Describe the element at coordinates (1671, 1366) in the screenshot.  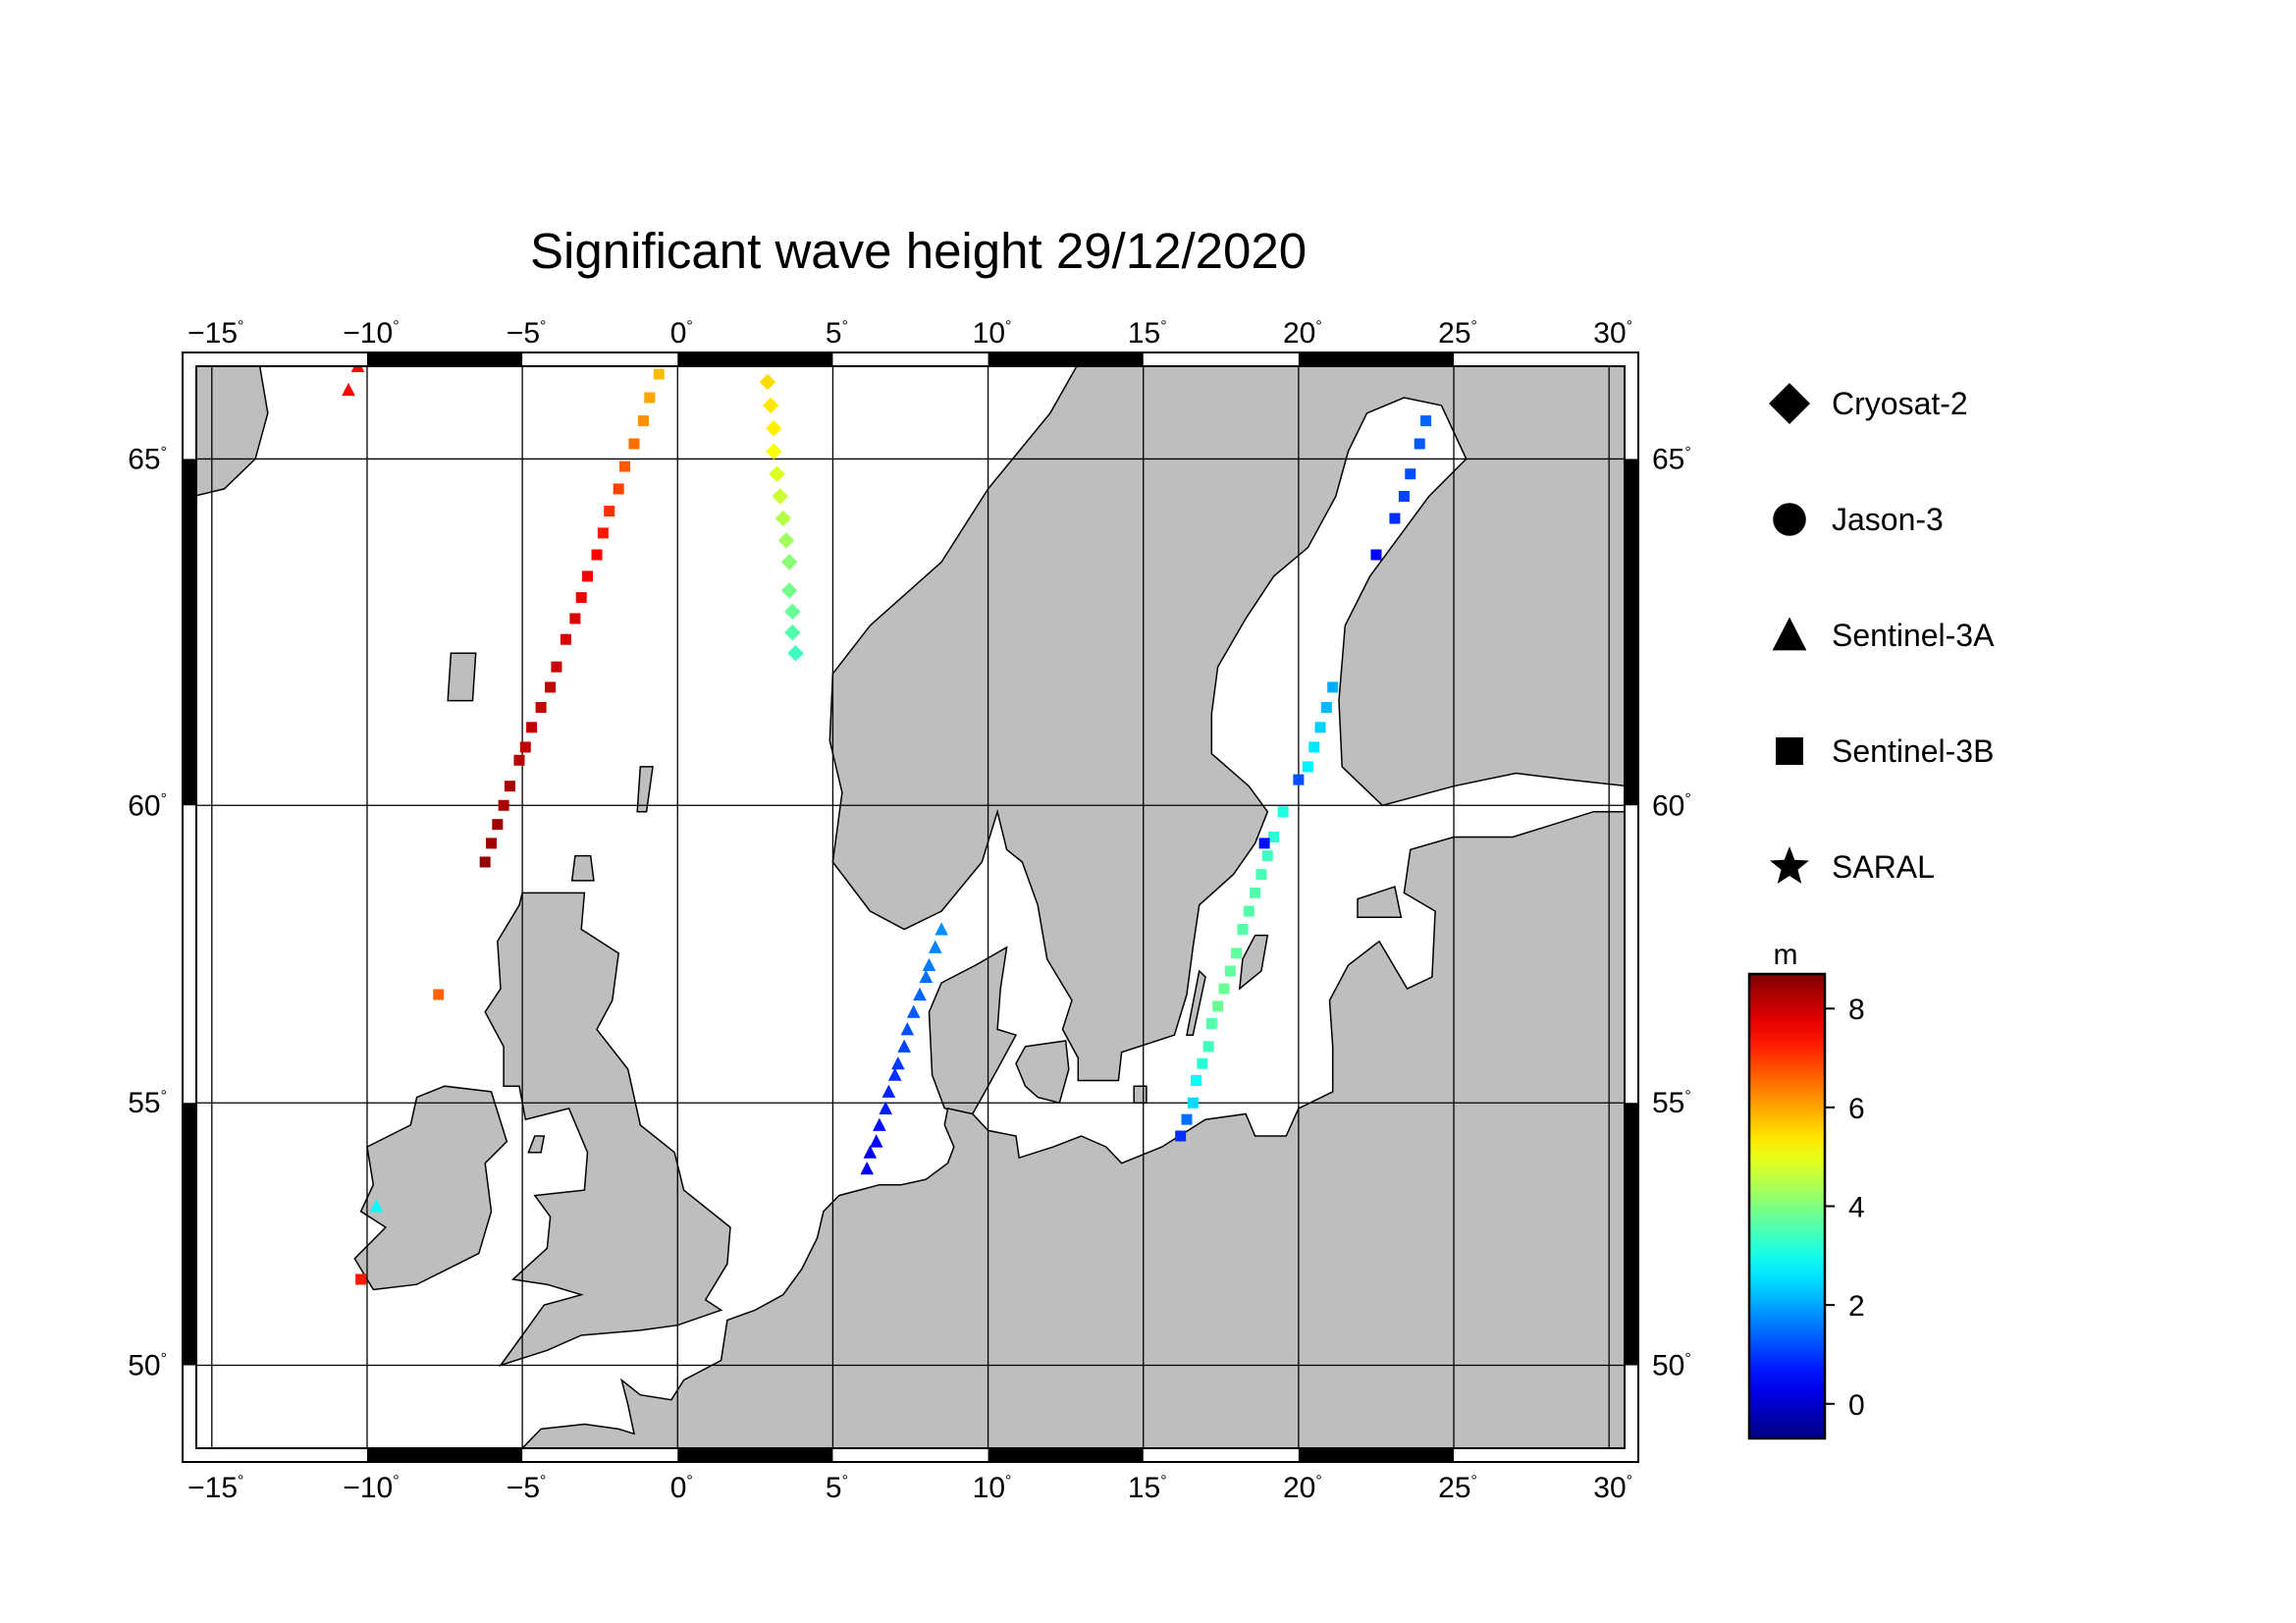
I see `lat-label-right: 50°` at that location.